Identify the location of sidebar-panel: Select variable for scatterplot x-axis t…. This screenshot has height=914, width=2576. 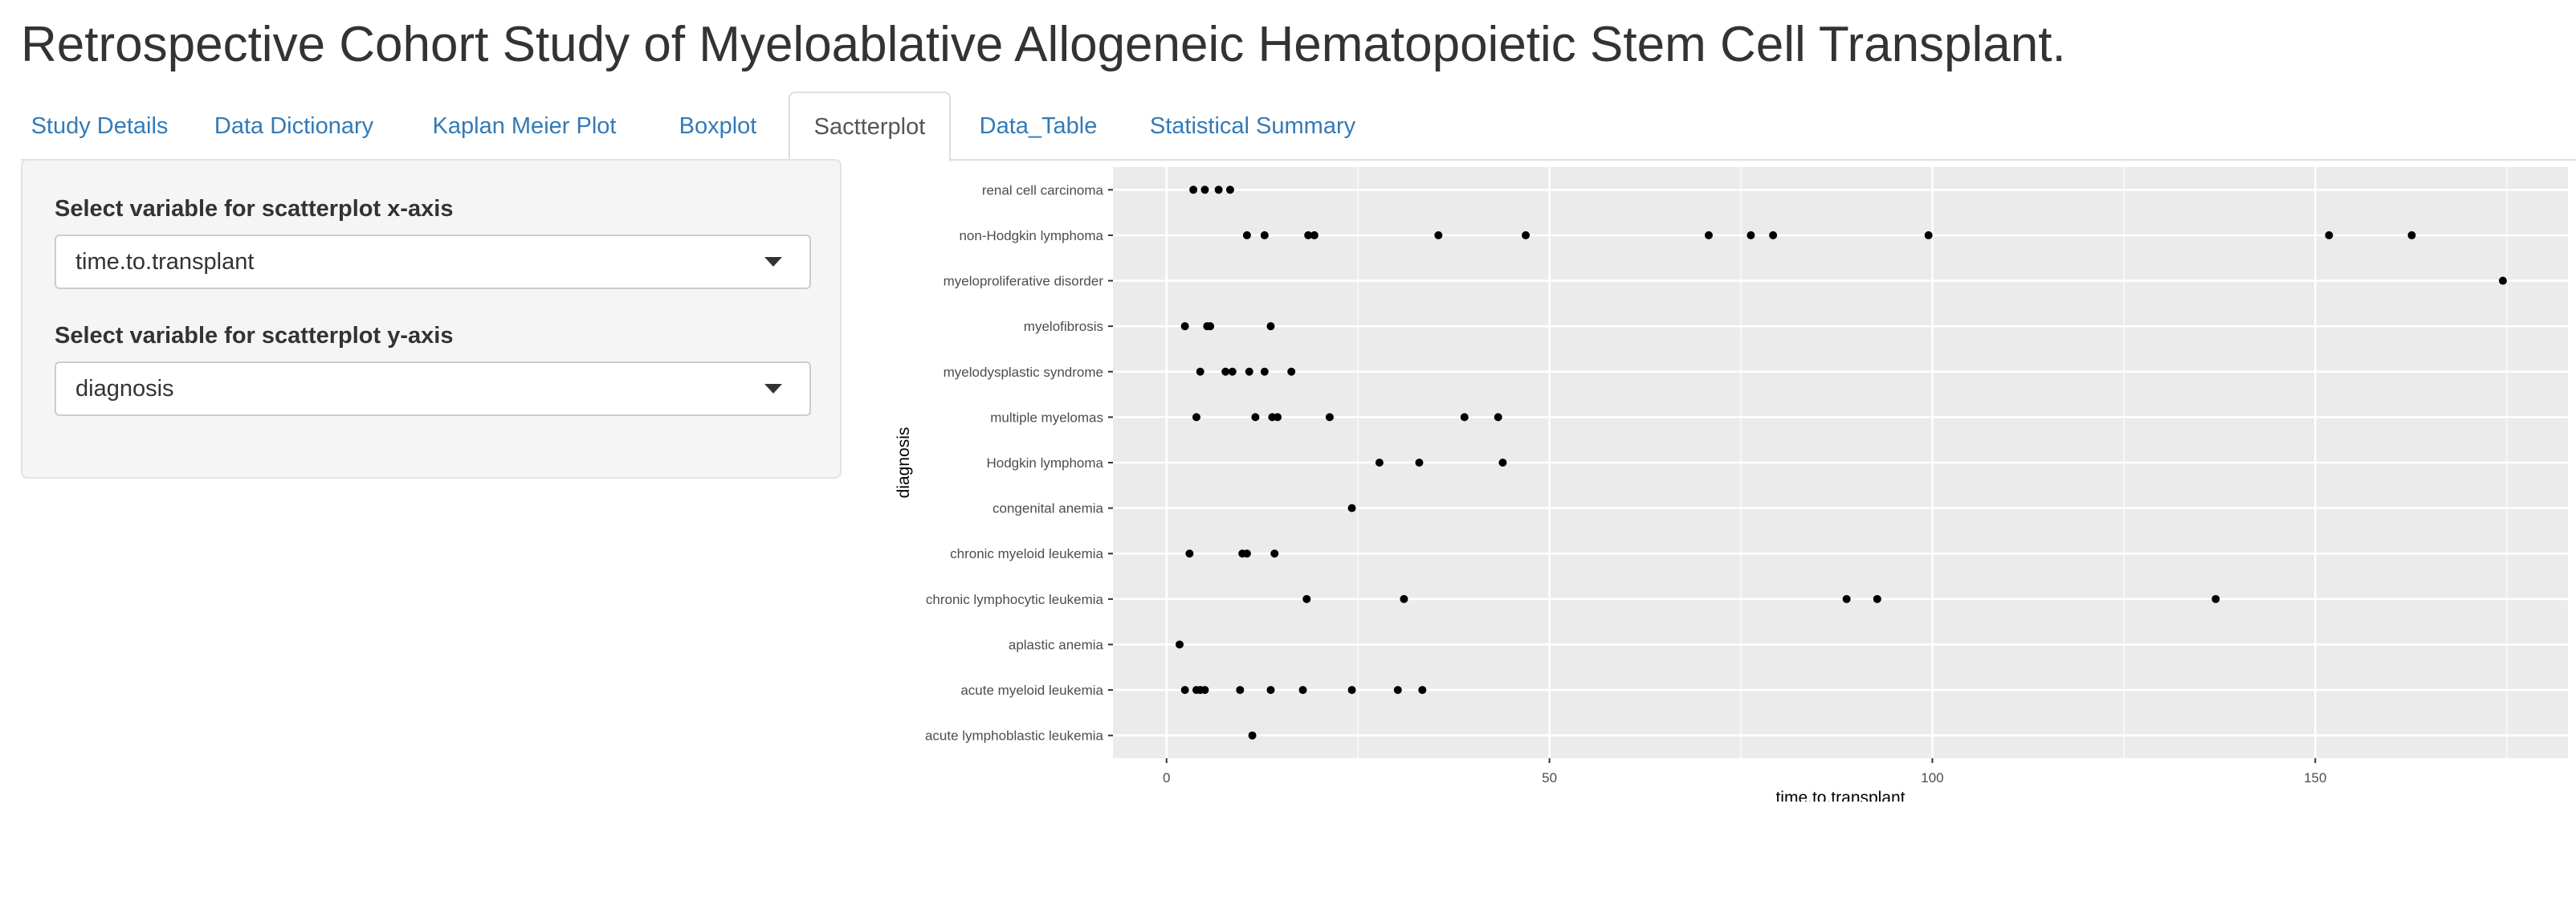
(431, 319).